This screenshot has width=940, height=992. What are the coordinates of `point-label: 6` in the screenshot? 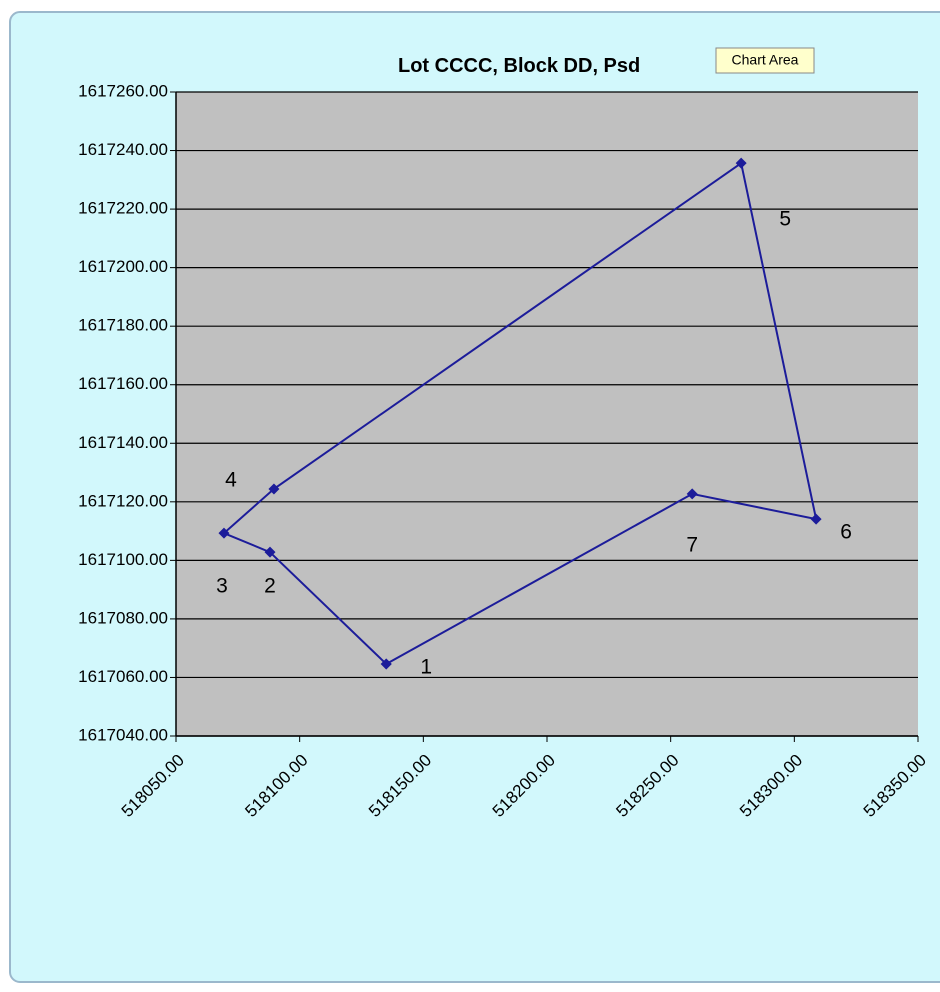 It's located at (846, 532).